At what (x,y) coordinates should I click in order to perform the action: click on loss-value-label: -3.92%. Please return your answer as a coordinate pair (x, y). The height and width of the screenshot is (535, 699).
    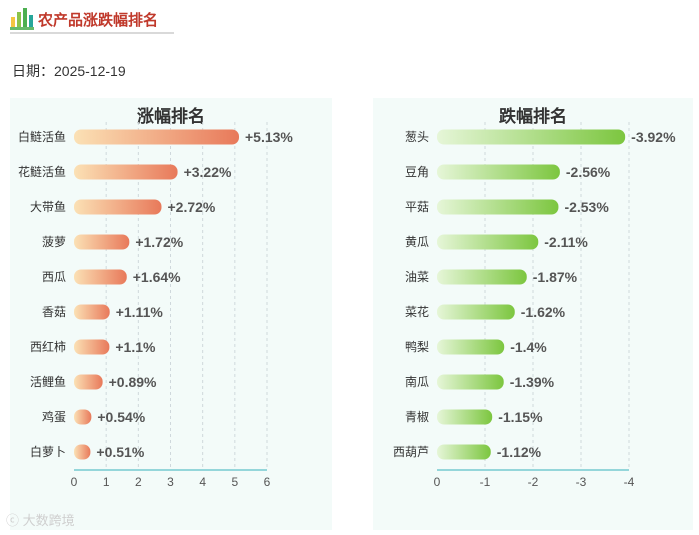
    Looking at the image, I should click on (653, 137).